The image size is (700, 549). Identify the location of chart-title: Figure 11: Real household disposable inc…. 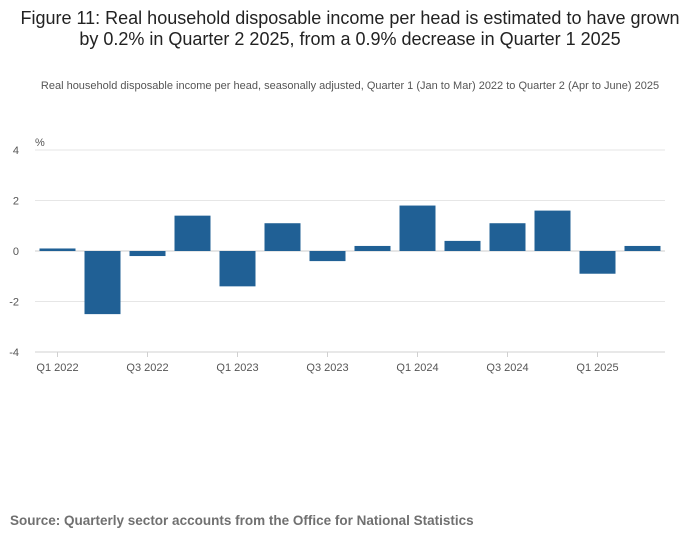
(350, 28).